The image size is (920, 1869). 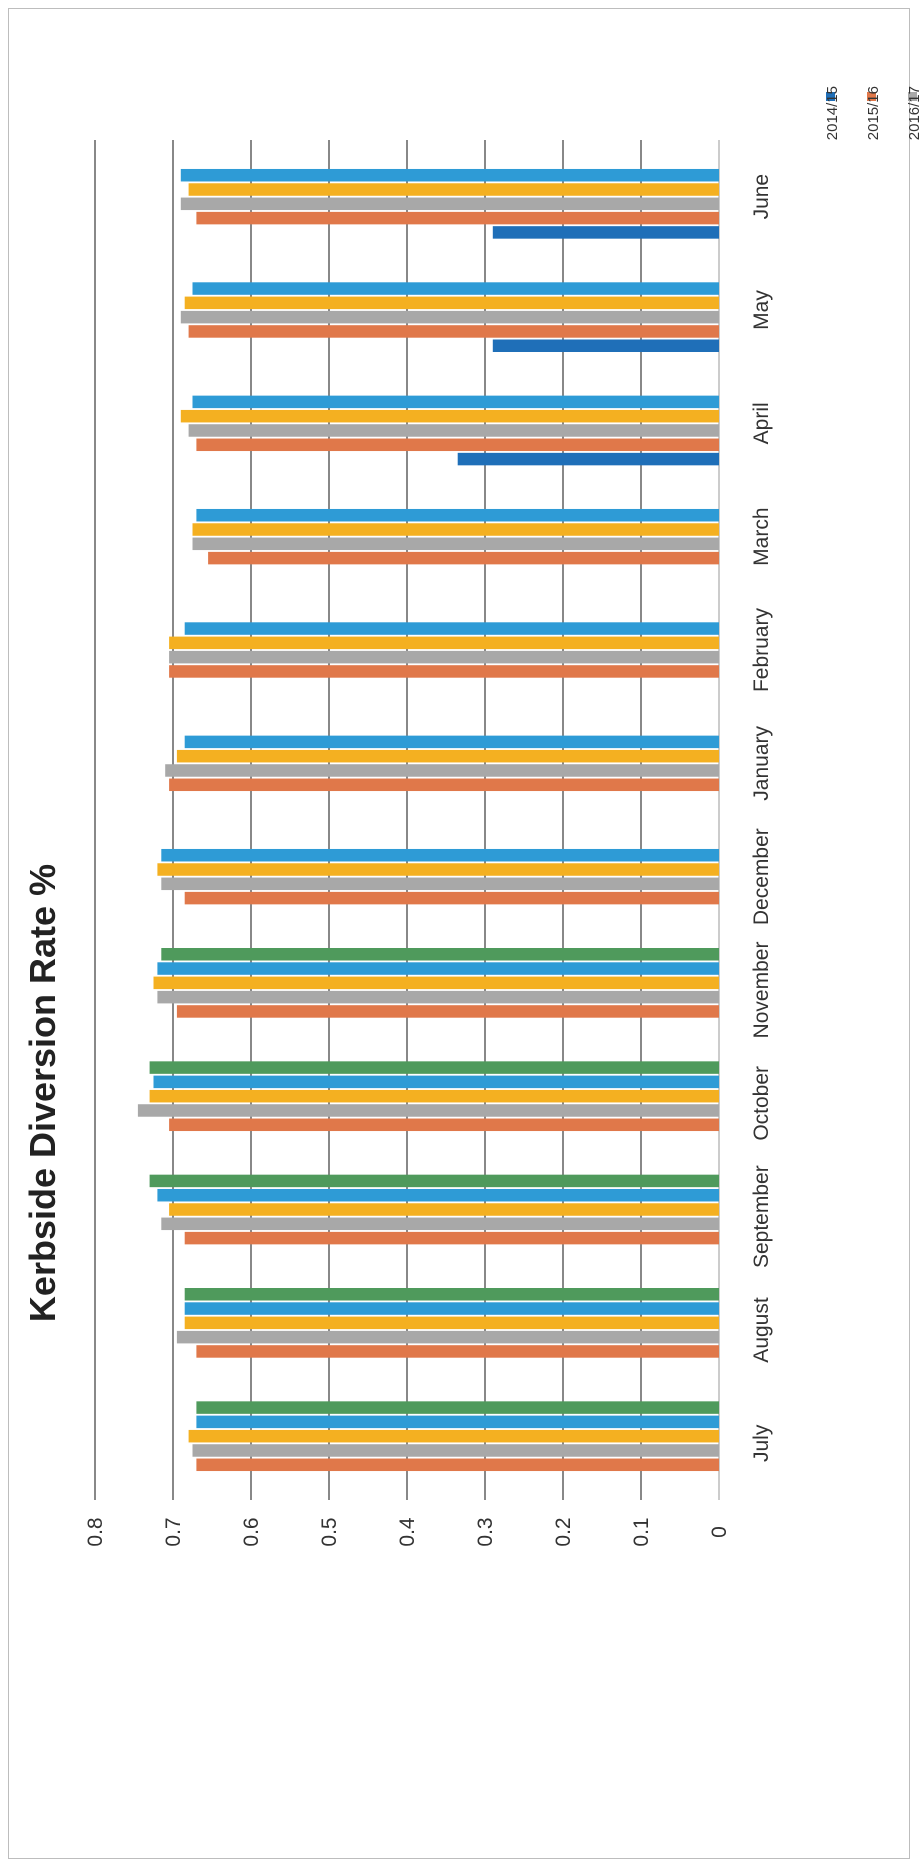 What do you see at coordinates (641, 1531) in the screenshot?
I see `tick-label: 0.1` at bounding box center [641, 1531].